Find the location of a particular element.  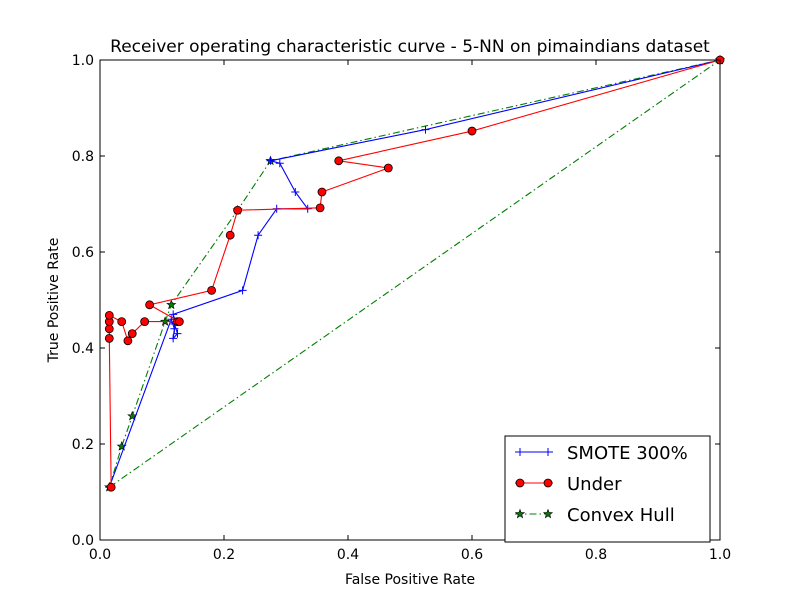

legend-items: SMOTE 300% Under Convex Hull is located at coordinates (601, 484).